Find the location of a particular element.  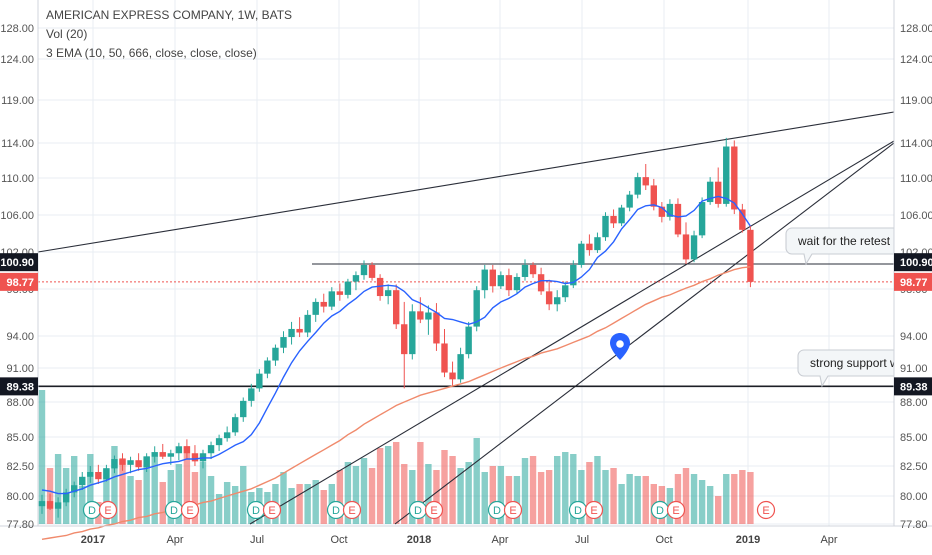

callout-support: strong support wo is located at coordinates (851, 368).